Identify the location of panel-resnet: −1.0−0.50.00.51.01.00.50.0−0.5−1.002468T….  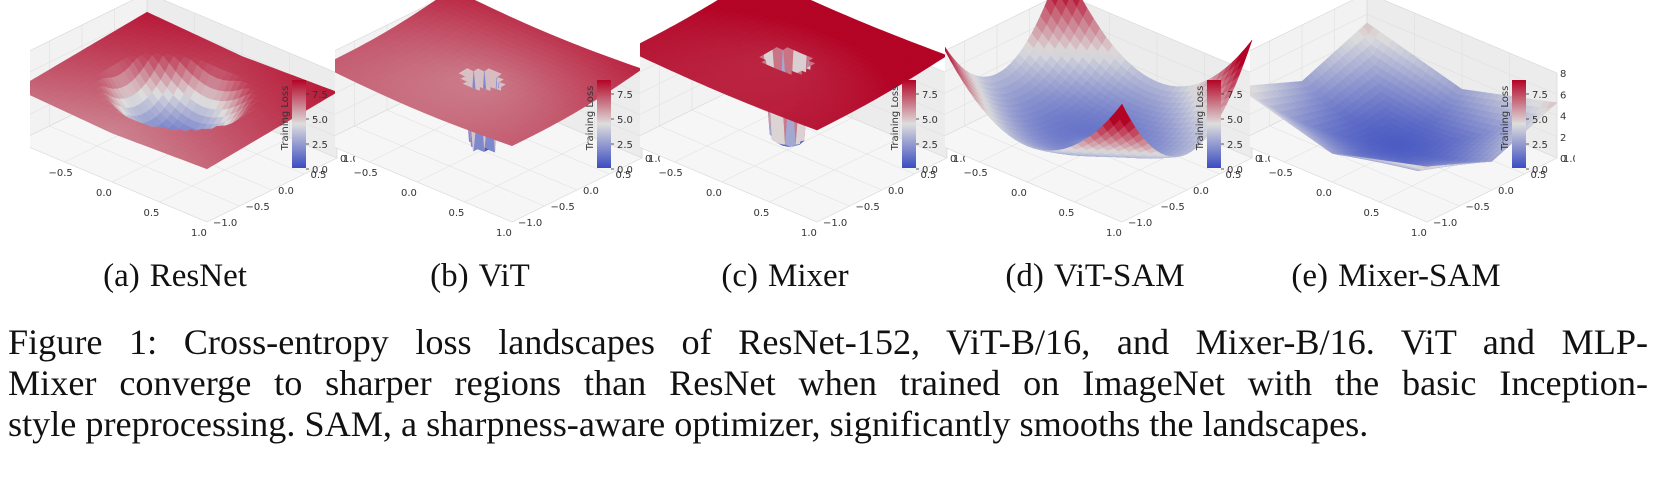
(192, 155).